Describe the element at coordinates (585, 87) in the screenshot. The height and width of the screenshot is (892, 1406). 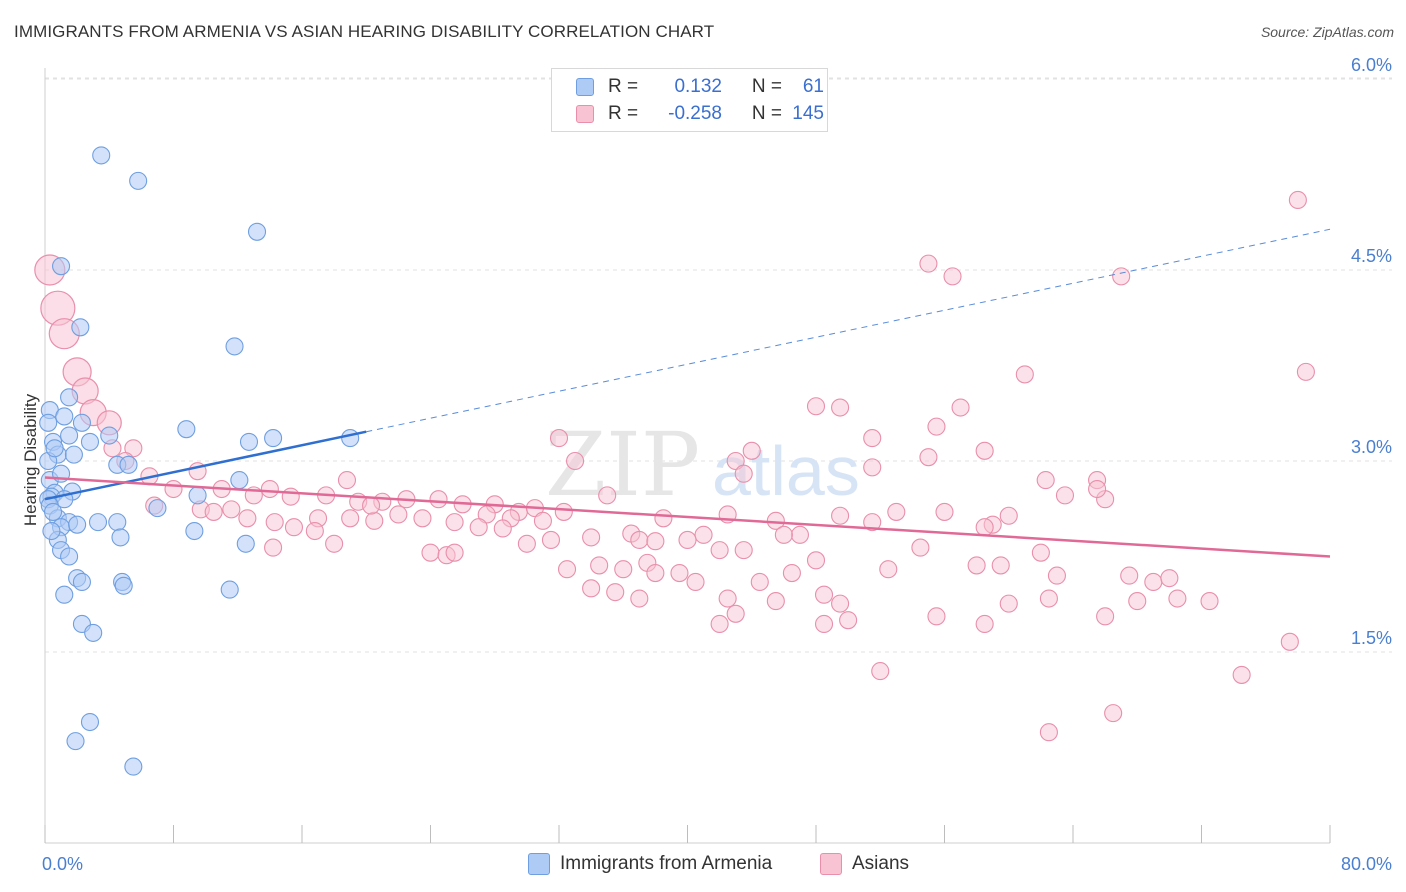
I see `legend-swatch-blue` at that location.